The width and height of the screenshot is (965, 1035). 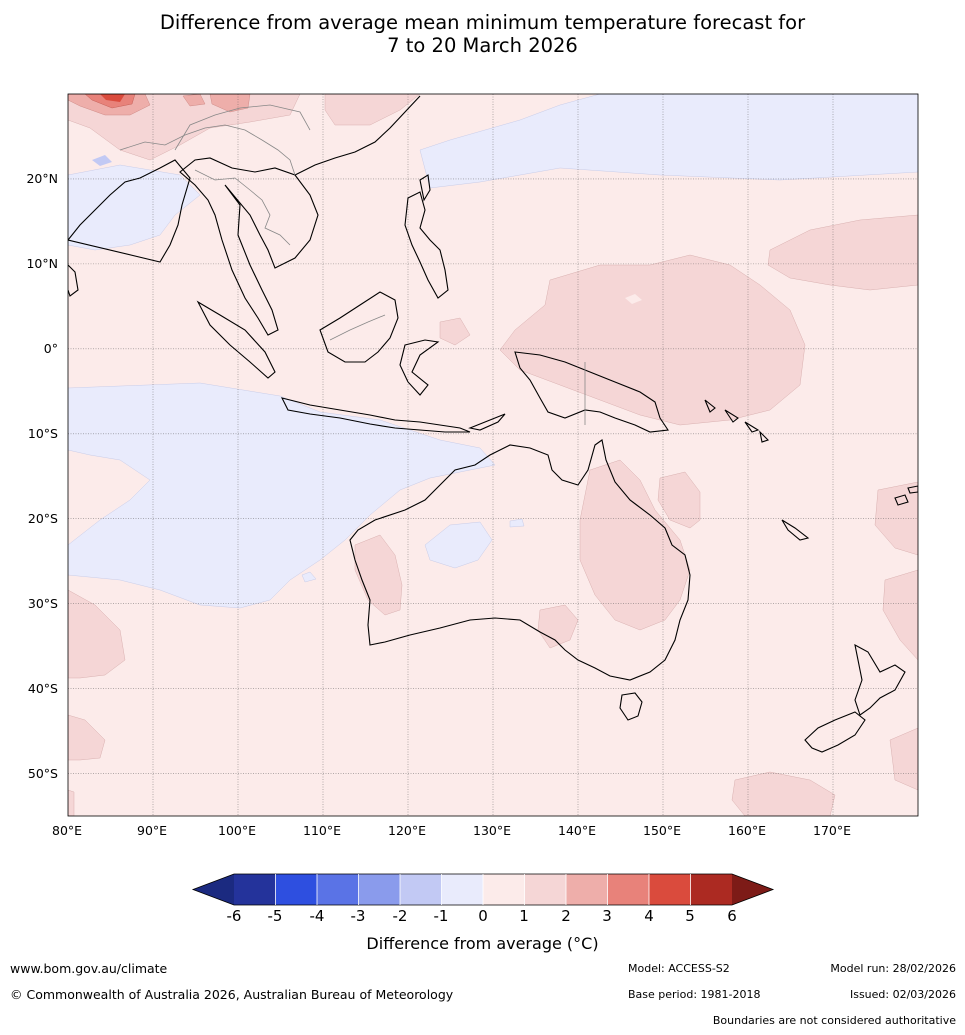 I want to click on footer-base-period: Base period: 1981-2018, so click(x=694, y=994).